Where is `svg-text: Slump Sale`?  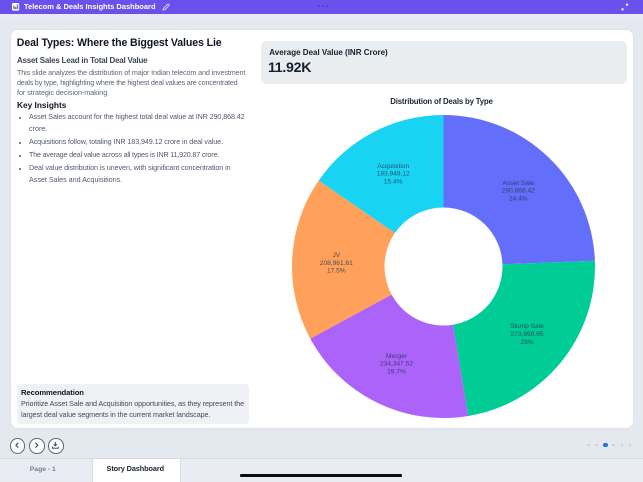 svg-text: Slump Sale is located at coordinates (527, 326).